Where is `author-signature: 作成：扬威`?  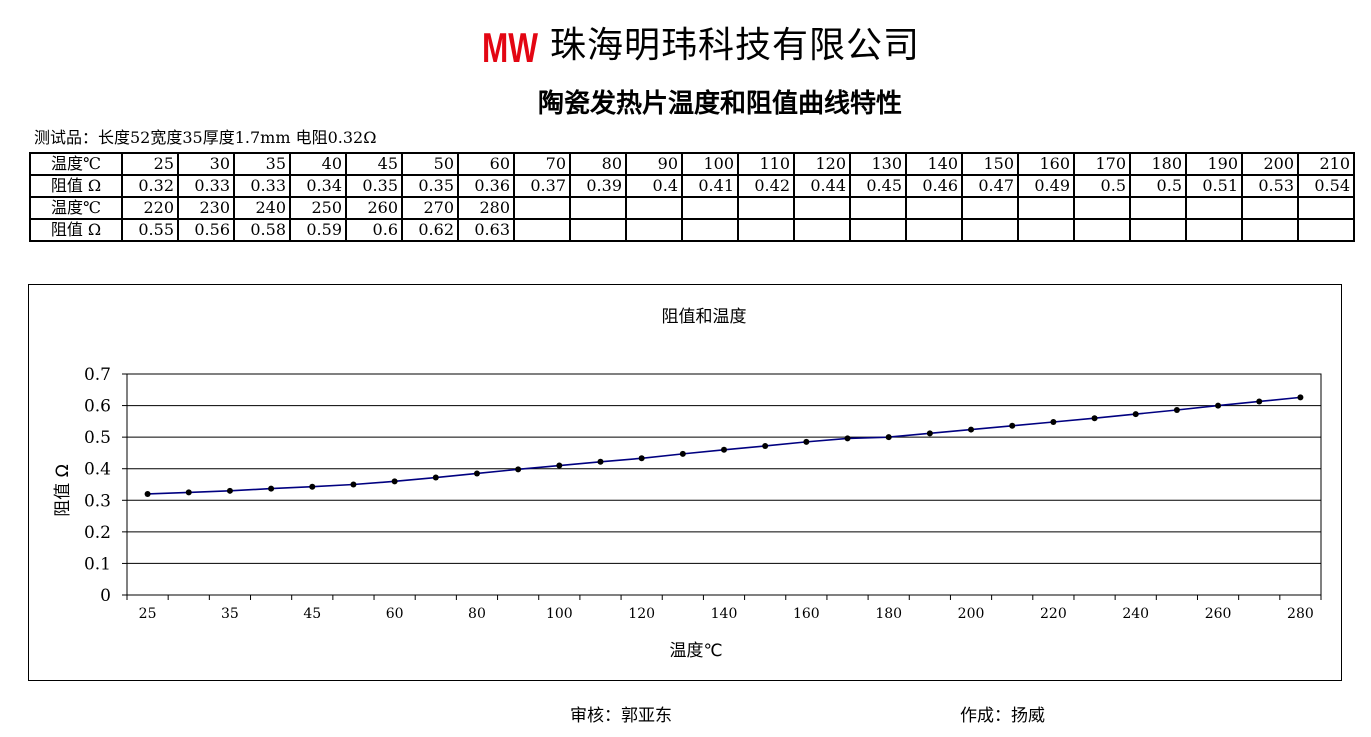 author-signature: 作成：扬威 is located at coordinates (1002, 716).